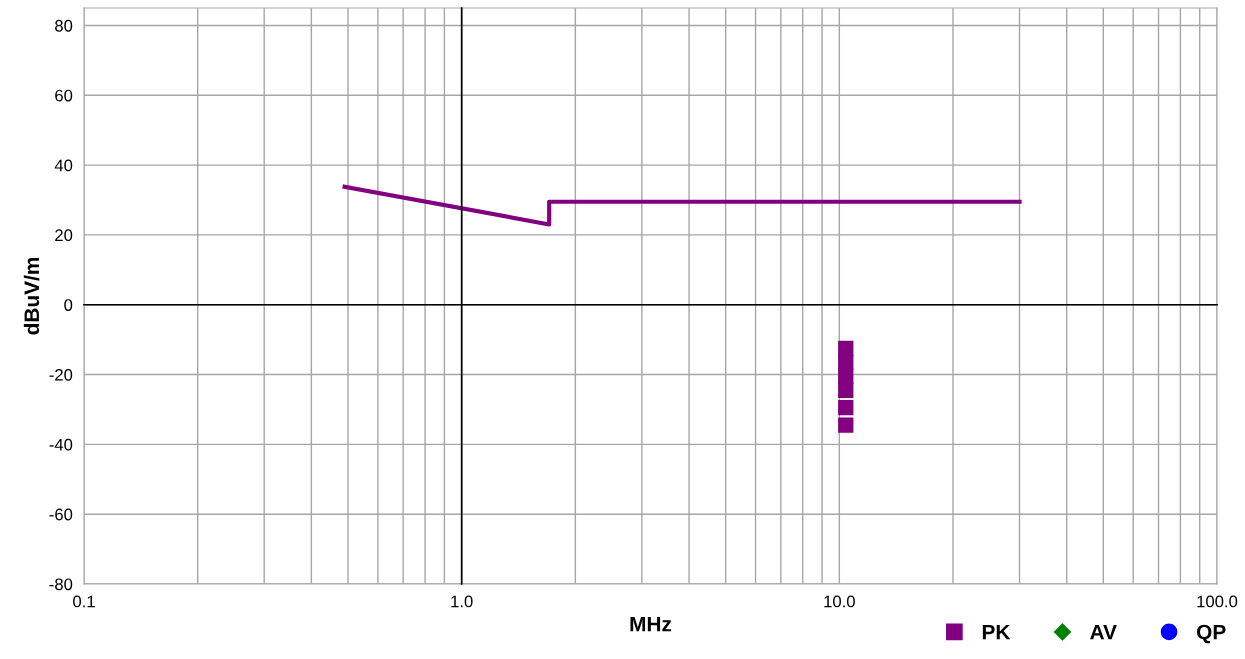  What do you see at coordinates (1211, 634) in the screenshot?
I see `legend-label: QP` at bounding box center [1211, 634].